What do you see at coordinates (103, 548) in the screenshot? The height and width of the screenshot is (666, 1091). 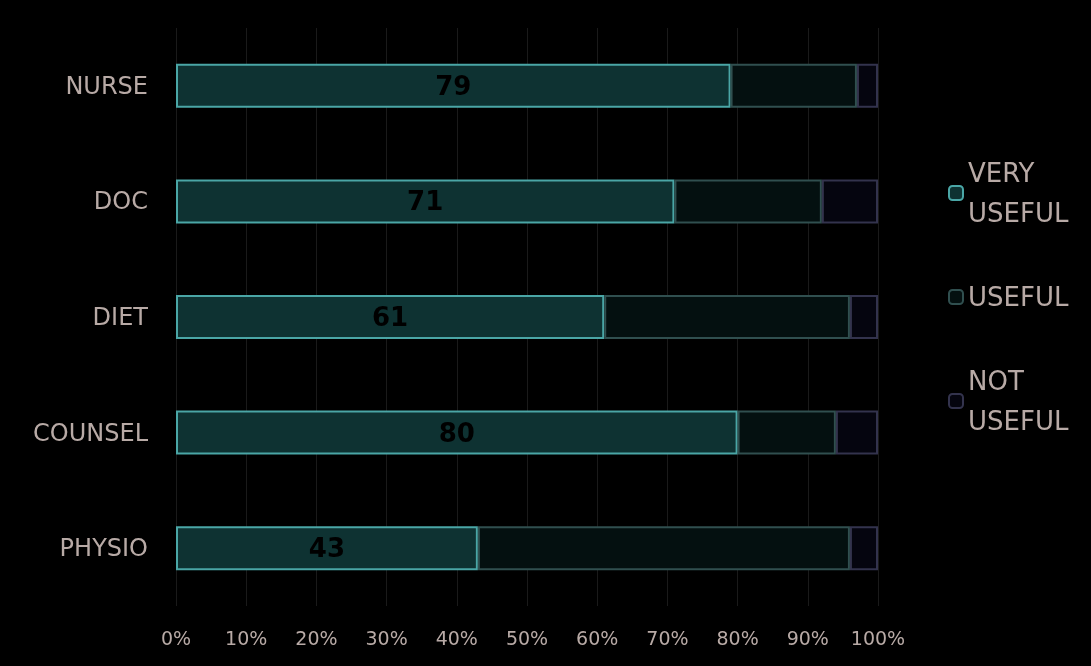 I see `y-tick-label: PHYSIO` at bounding box center [103, 548].